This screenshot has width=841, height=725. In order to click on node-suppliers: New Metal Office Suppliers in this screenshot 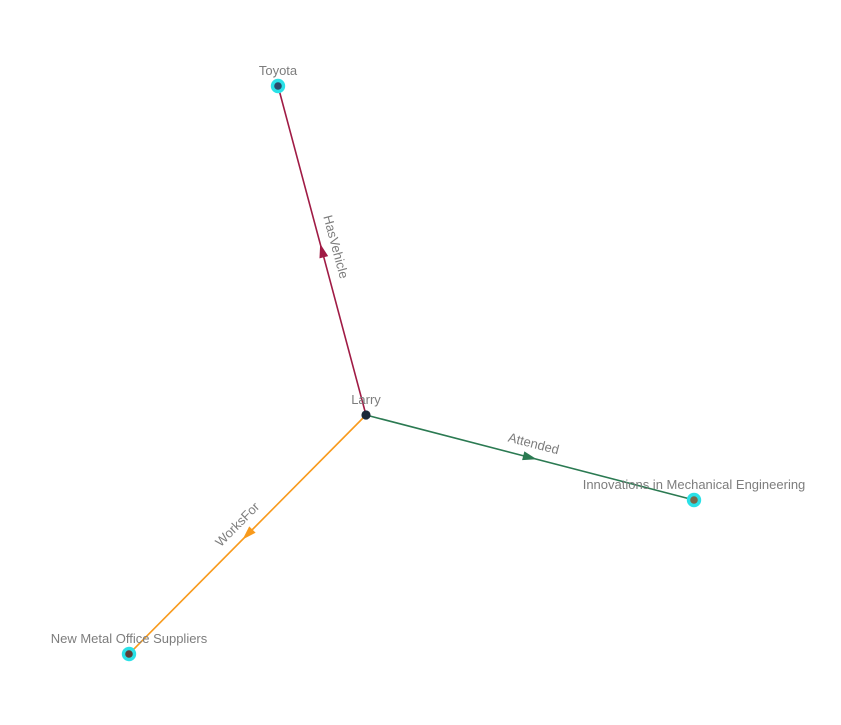, I will do `click(129, 646)`.